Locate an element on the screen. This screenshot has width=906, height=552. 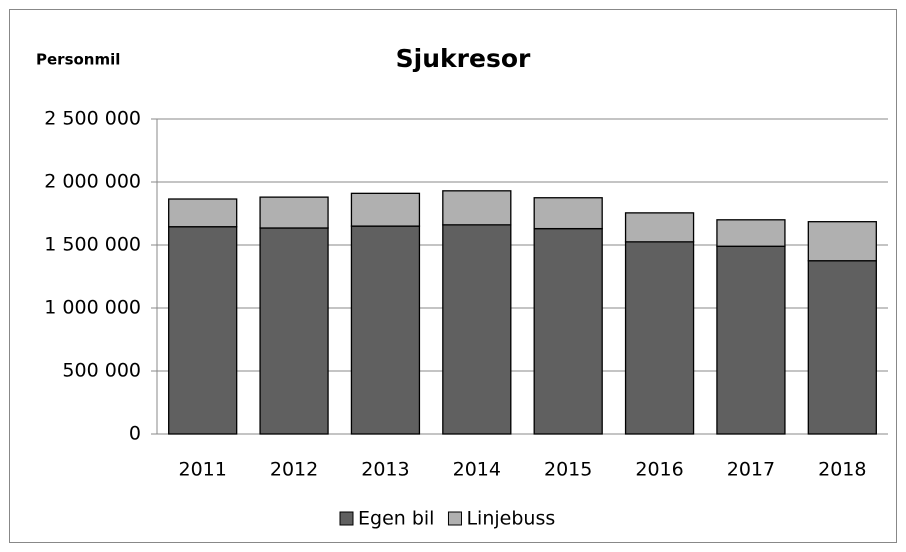
legend-label: Linjebuss is located at coordinates (510, 519).